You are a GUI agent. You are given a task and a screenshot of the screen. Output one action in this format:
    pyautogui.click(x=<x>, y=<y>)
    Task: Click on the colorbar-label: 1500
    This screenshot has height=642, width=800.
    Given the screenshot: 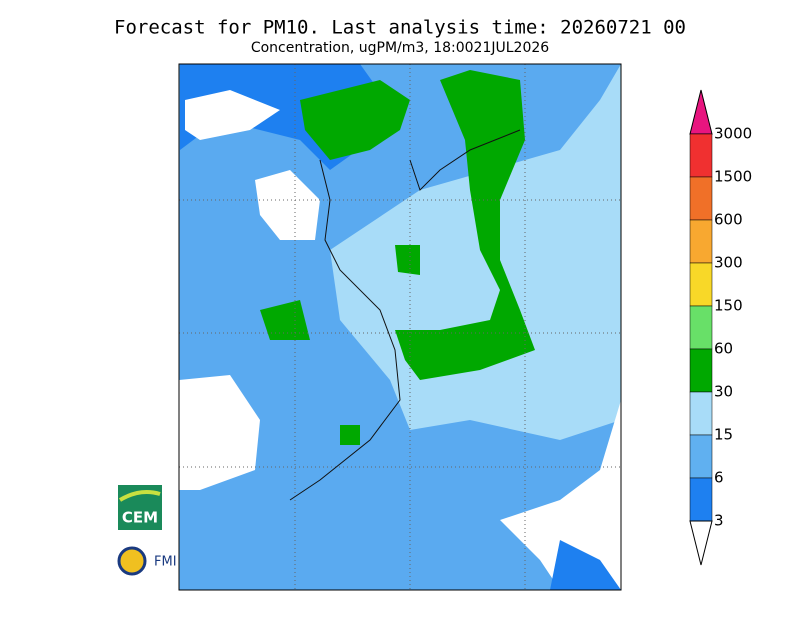 What is the action you would take?
    pyautogui.click(x=733, y=177)
    